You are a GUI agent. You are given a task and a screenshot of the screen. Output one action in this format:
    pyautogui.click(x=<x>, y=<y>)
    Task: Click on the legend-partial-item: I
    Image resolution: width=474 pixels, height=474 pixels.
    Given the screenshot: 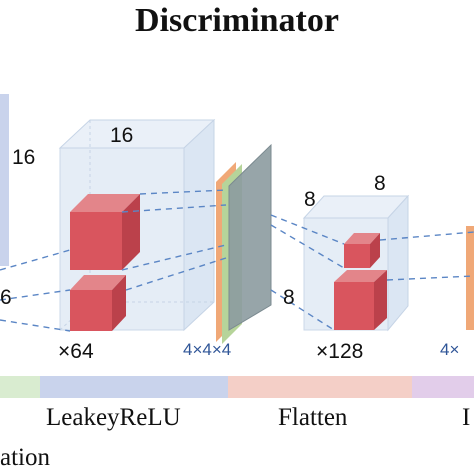 What is the action you would take?
    pyautogui.click(x=466, y=417)
    